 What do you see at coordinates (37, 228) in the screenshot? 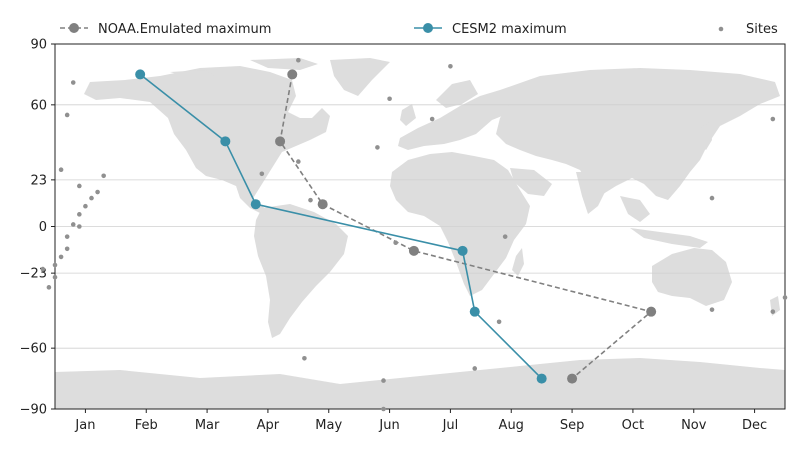
I see `y-axis: 90 60 23 0 −23 −60 −90` at bounding box center [37, 228].